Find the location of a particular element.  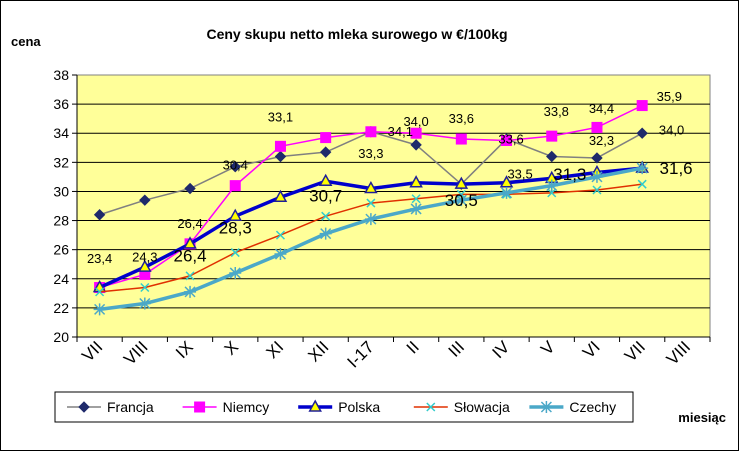

y-axis-title: cena is located at coordinates (26, 41).